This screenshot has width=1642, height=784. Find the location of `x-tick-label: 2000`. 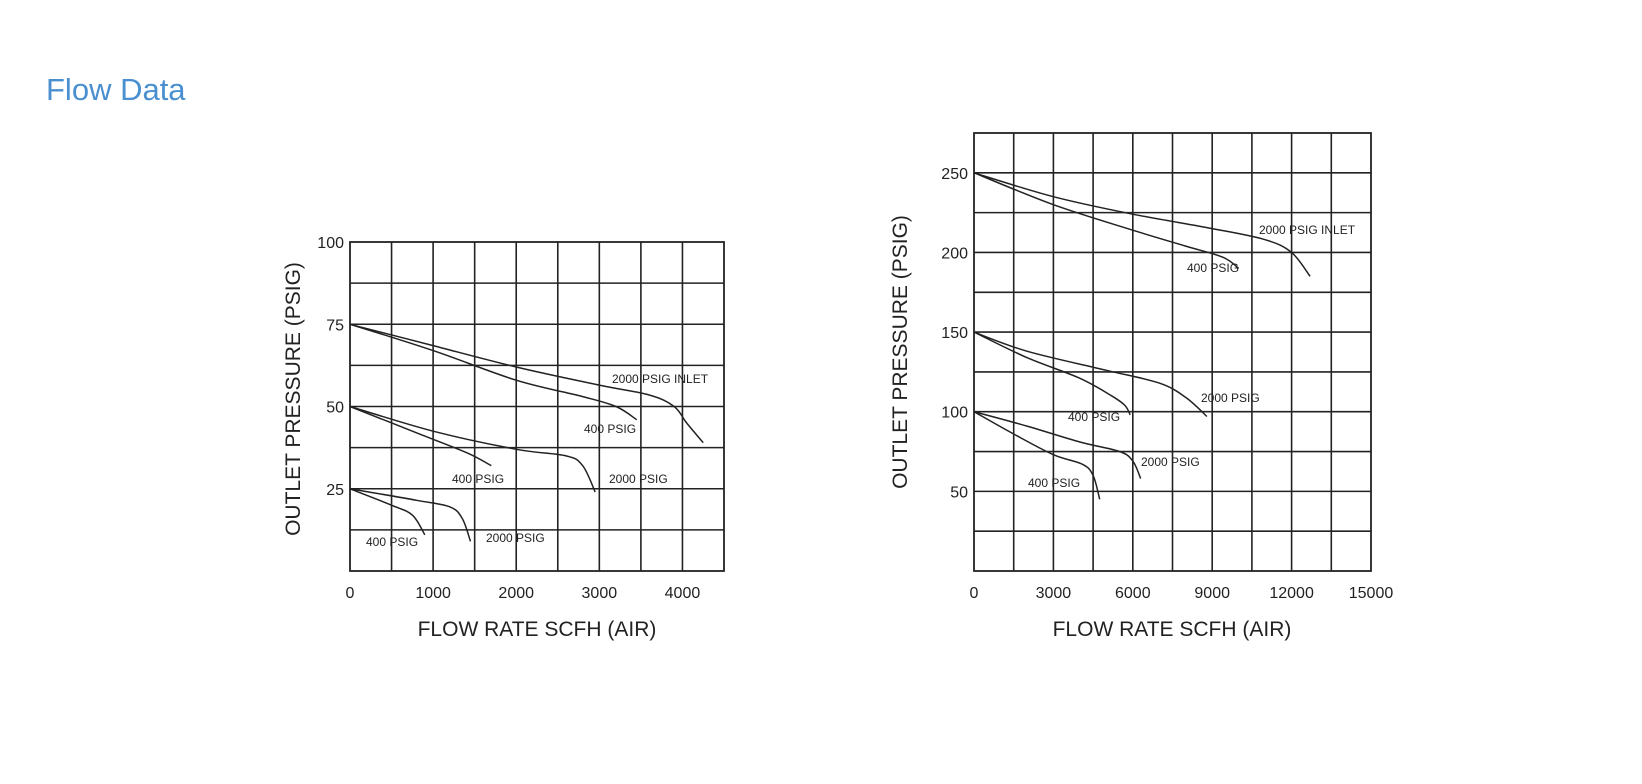

x-tick-label: 2000 is located at coordinates (516, 593).